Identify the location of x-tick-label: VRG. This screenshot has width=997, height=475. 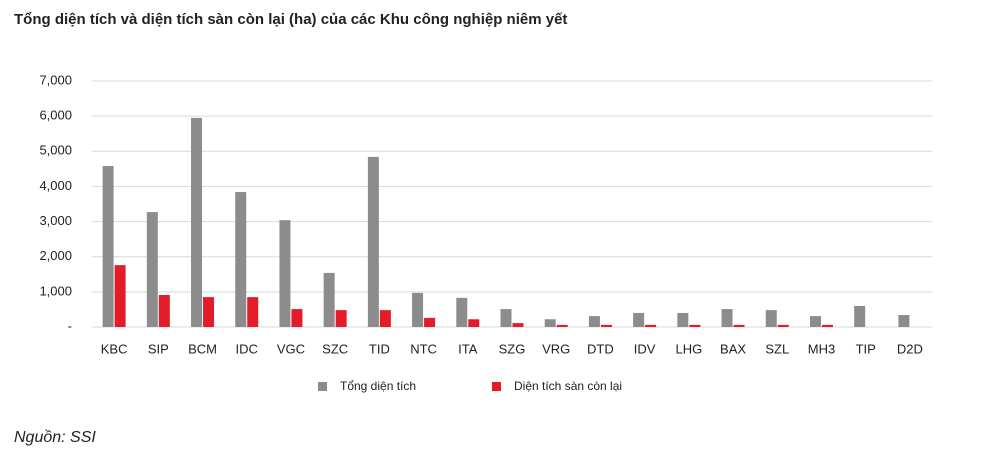
(556, 348).